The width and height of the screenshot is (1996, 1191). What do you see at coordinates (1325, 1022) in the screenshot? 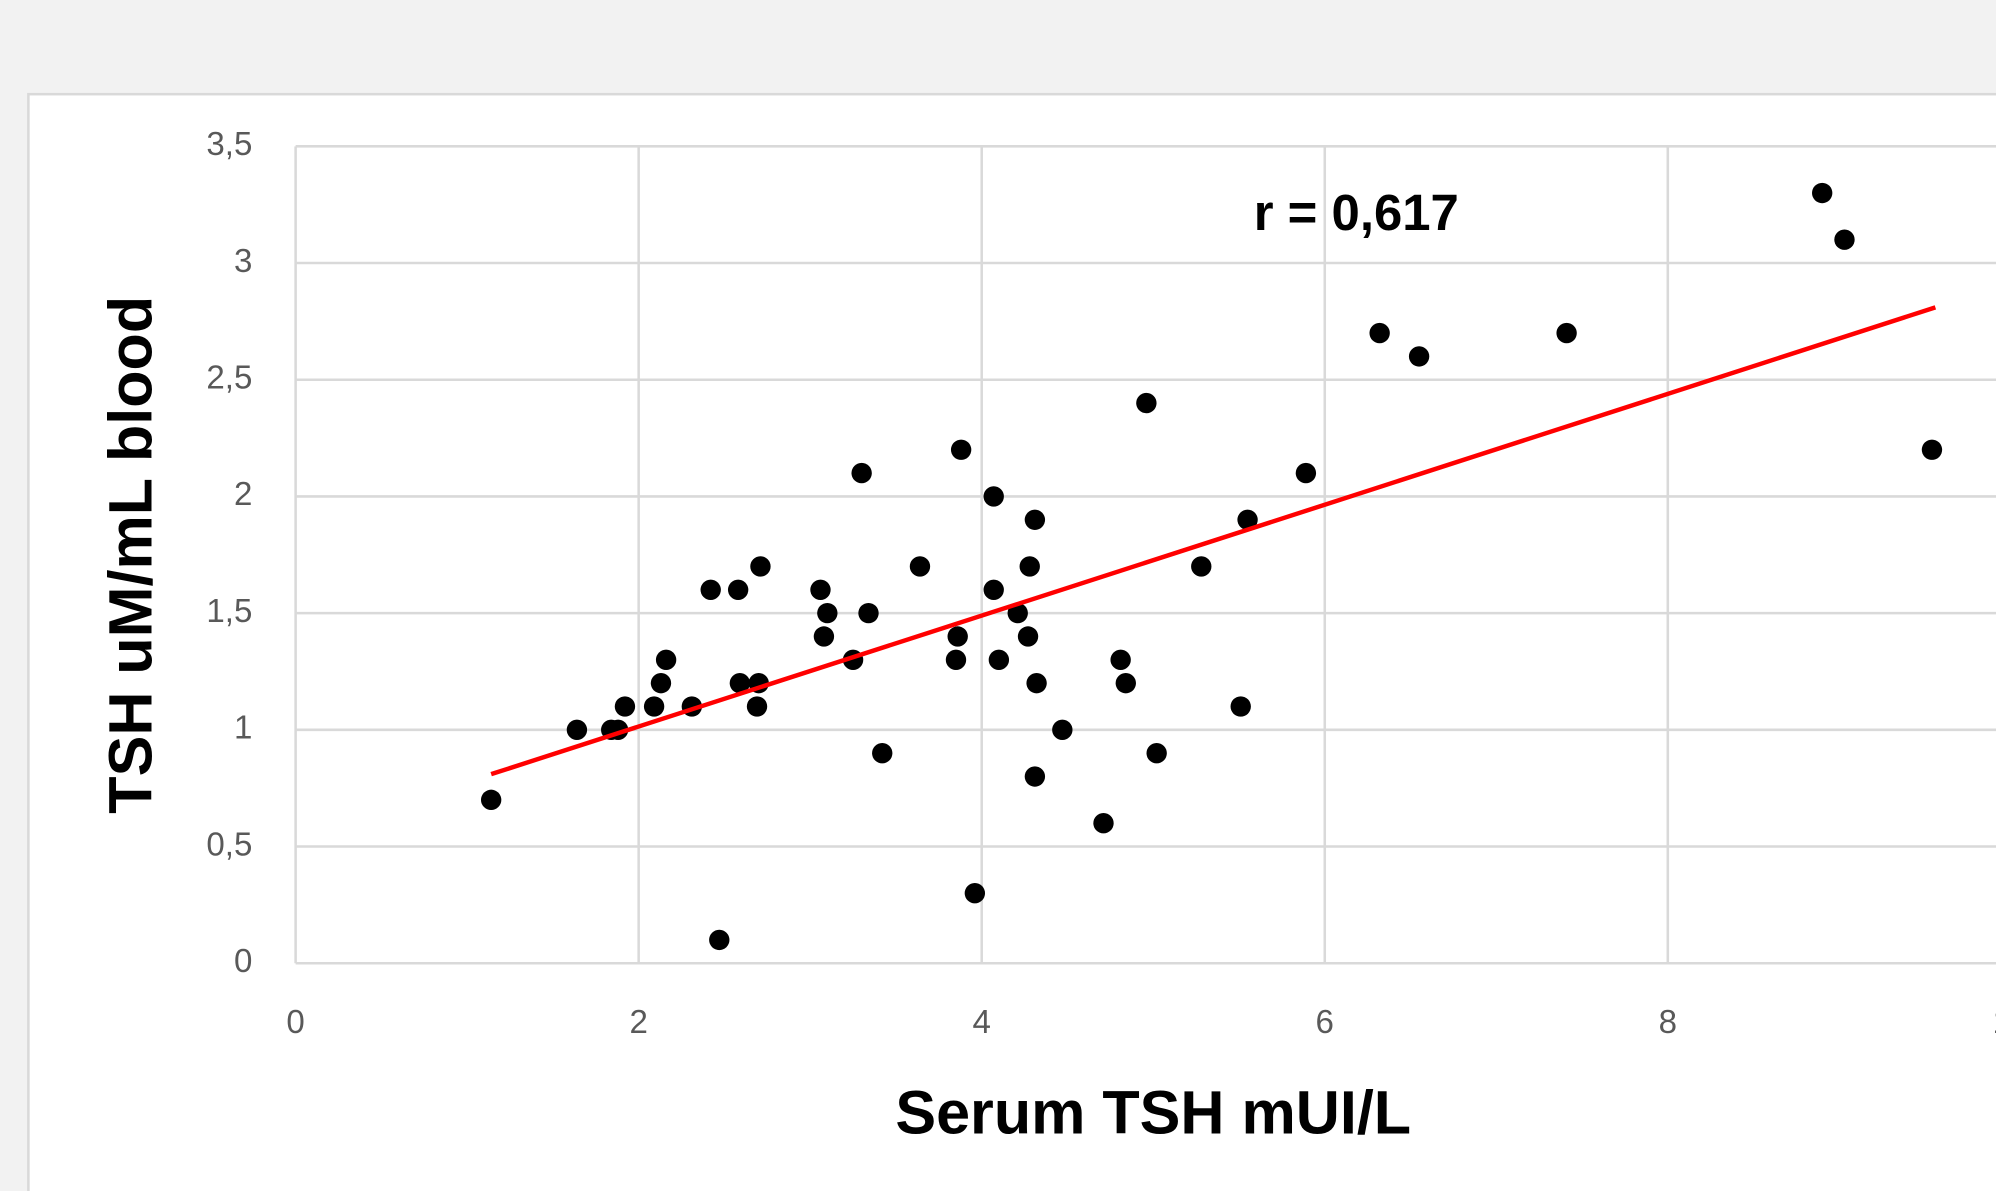
I see `x-tick-label: 6` at bounding box center [1325, 1022].